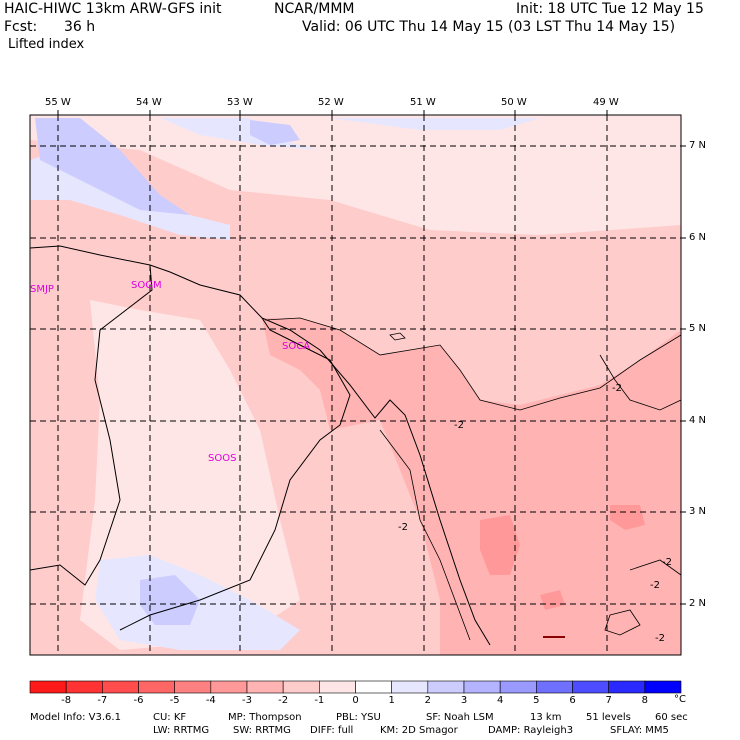 The width and height of the screenshot is (740, 740). Describe the element at coordinates (655, 567) in the screenshot. I see `contour-minus2-se` at that location.